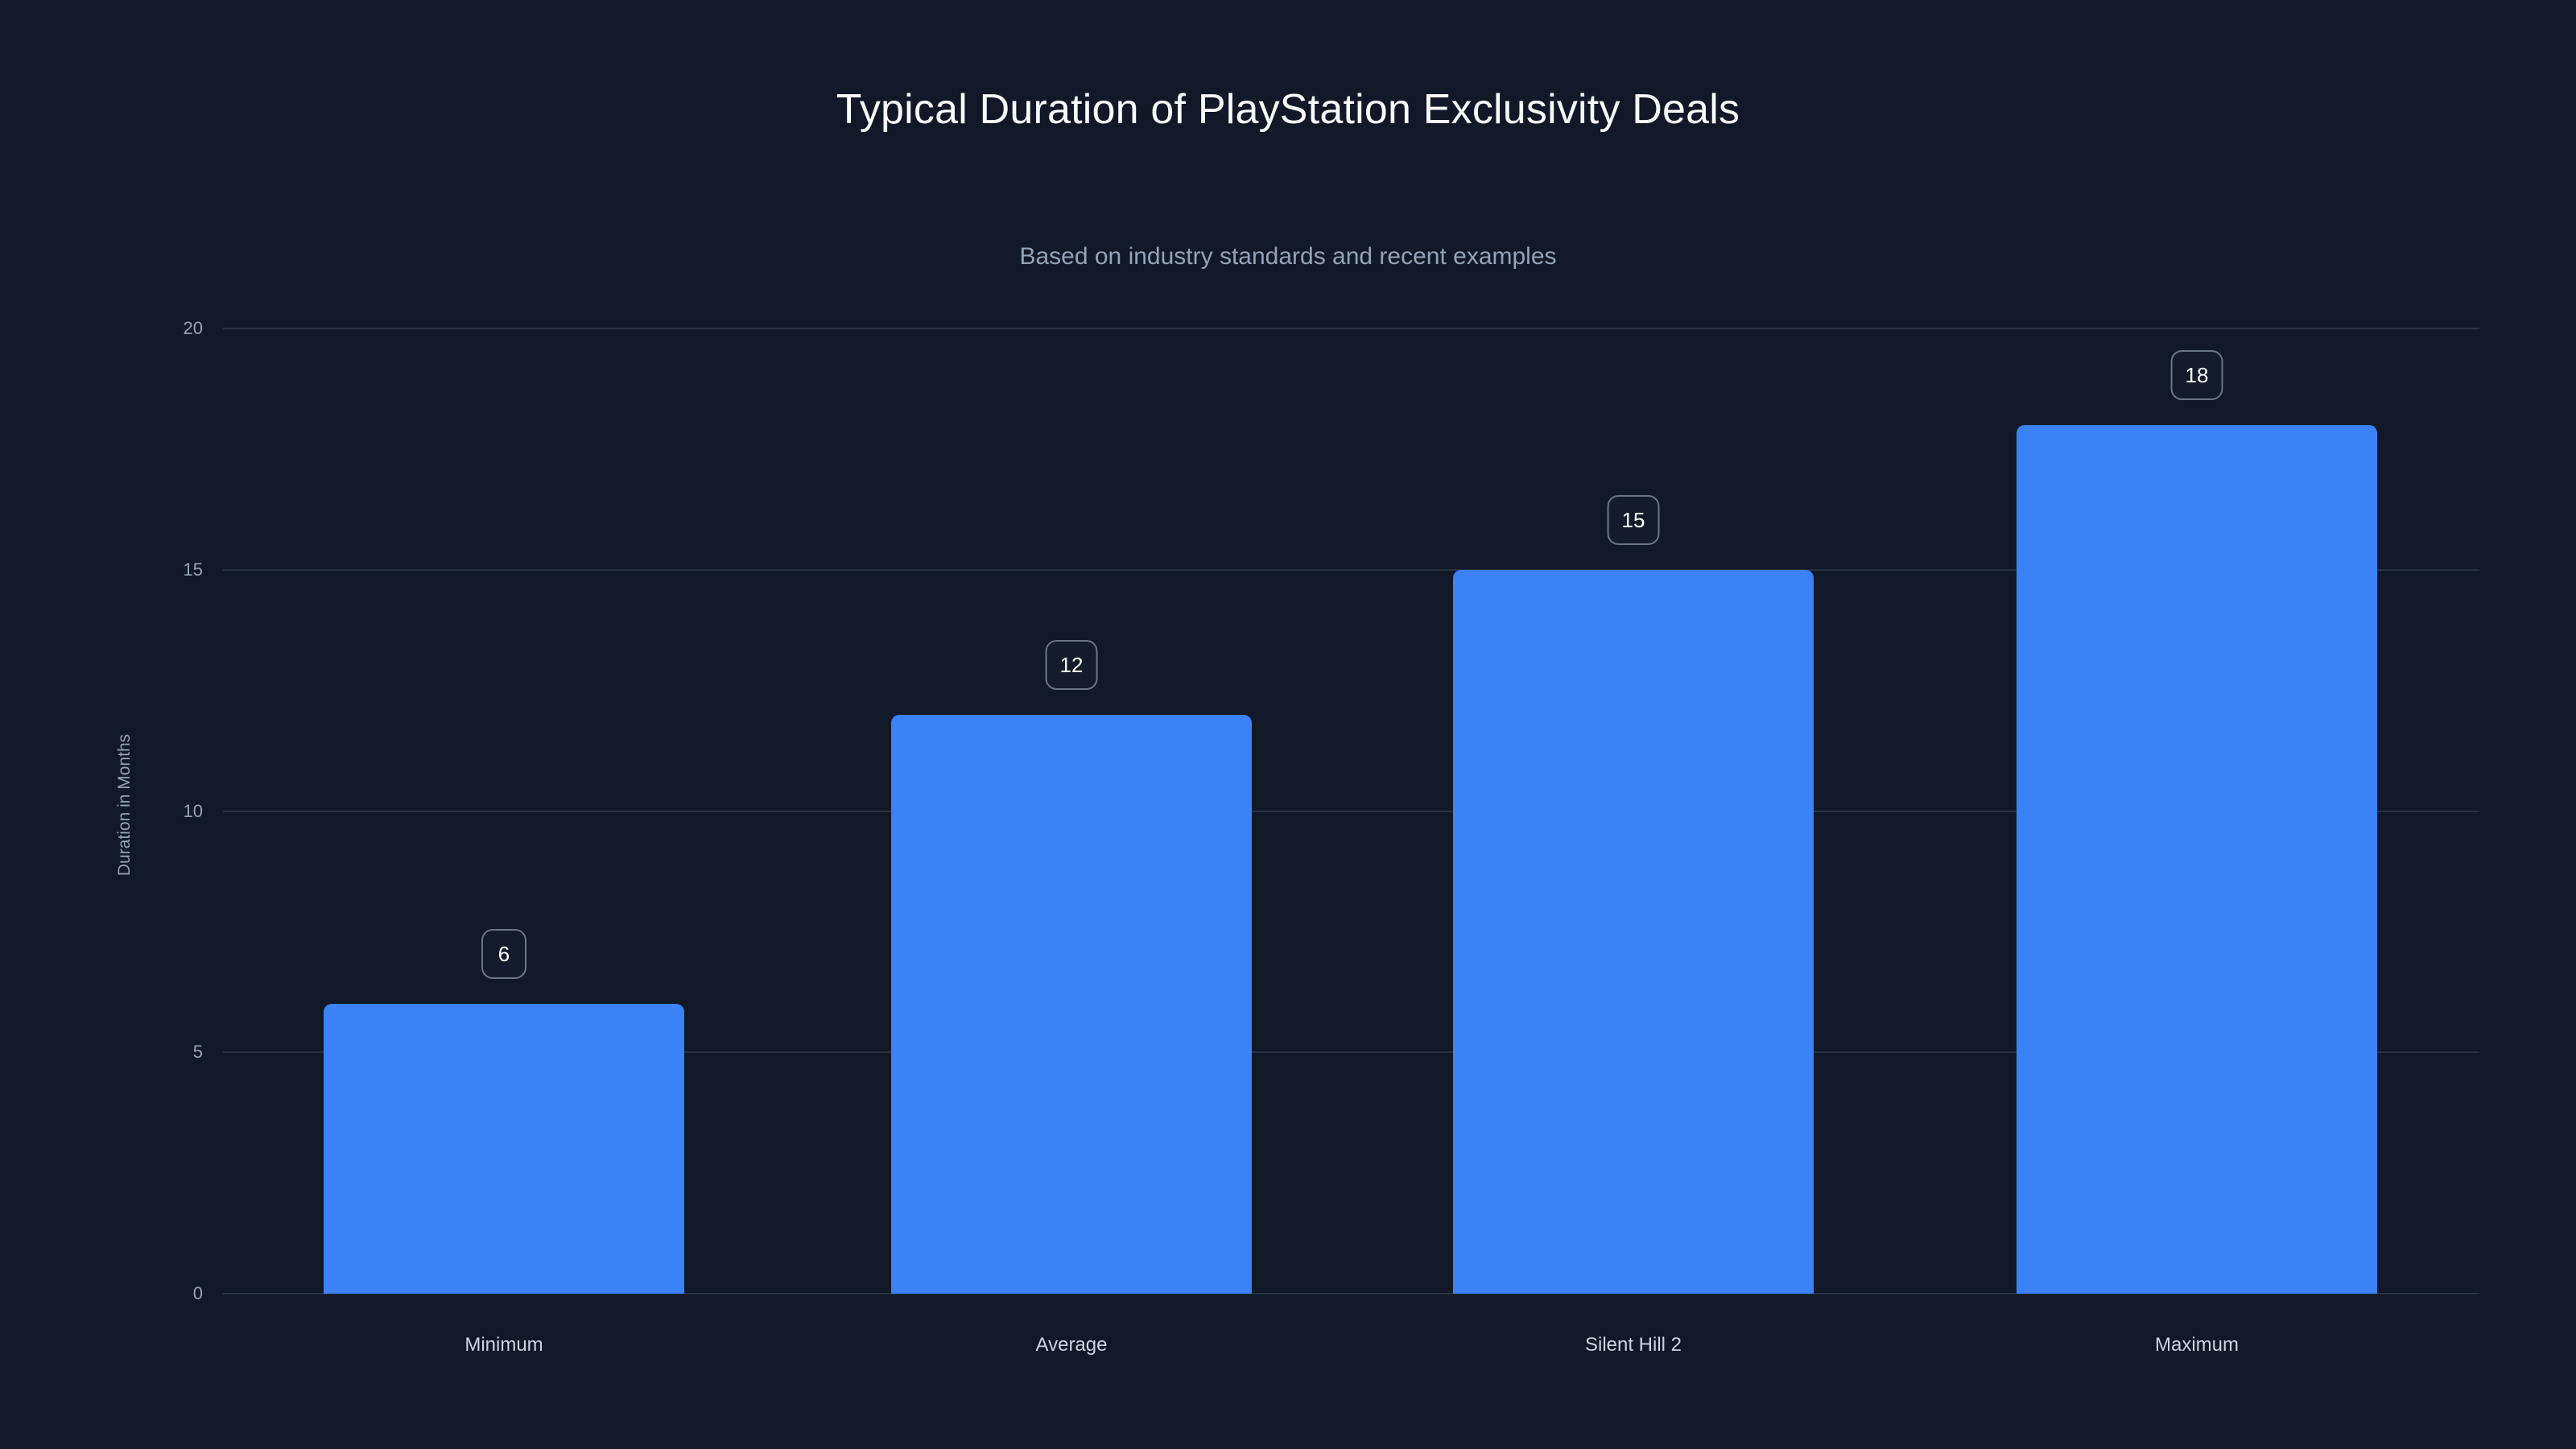 The height and width of the screenshot is (1449, 2576). What do you see at coordinates (2196, 374) in the screenshot?
I see `bar-value-badge: 18` at bounding box center [2196, 374].